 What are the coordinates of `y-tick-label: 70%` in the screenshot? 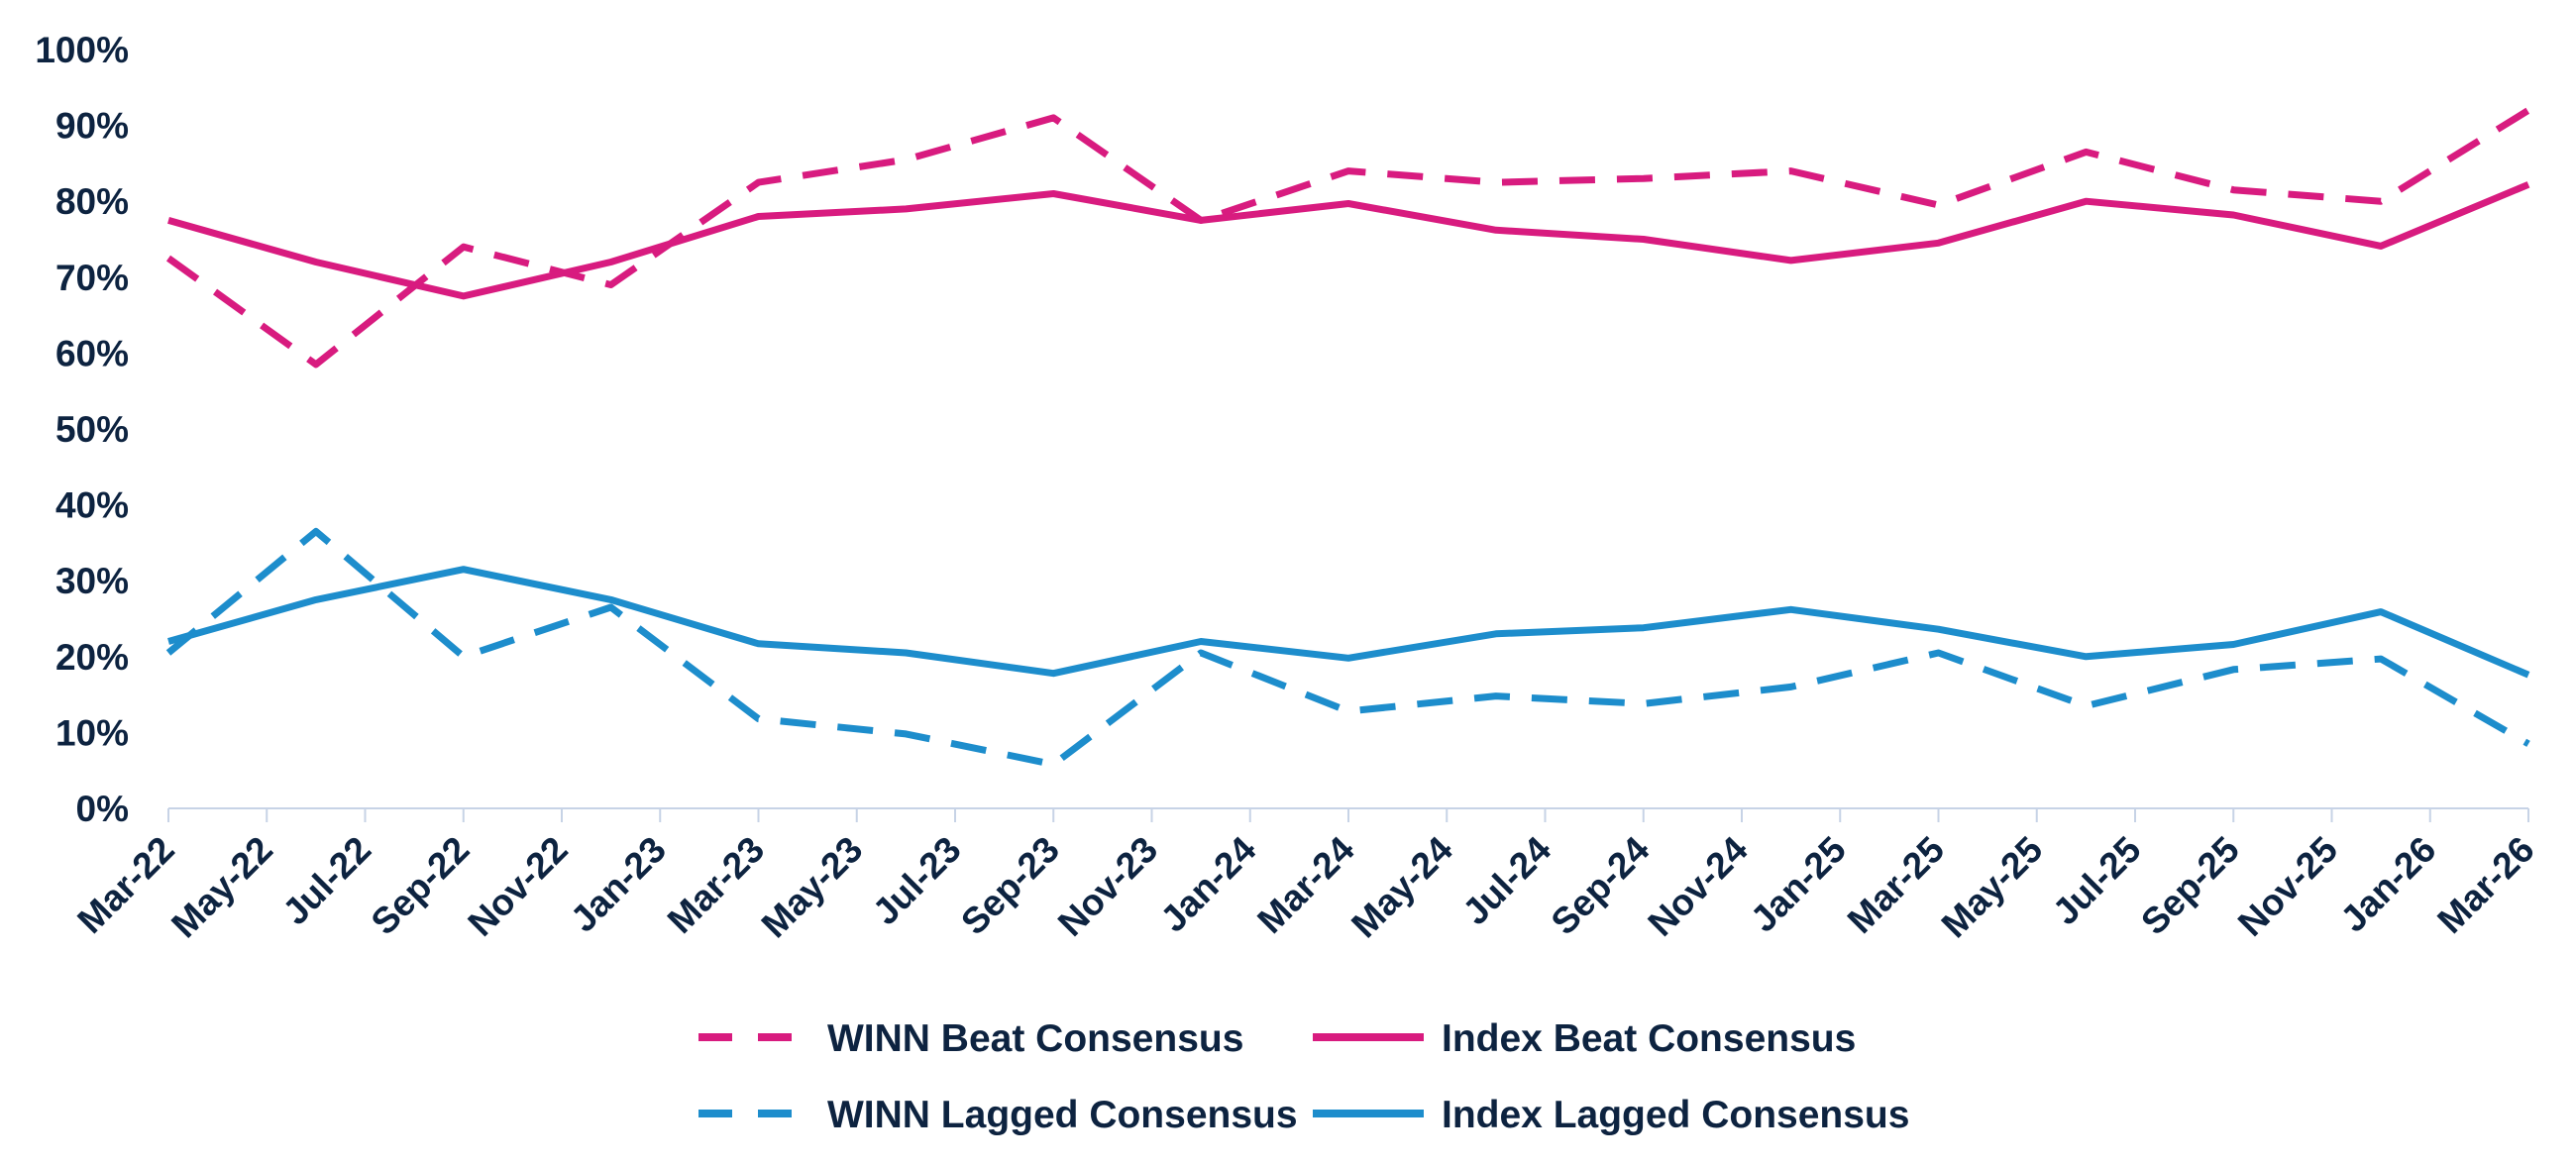 It's located at (92, 278).